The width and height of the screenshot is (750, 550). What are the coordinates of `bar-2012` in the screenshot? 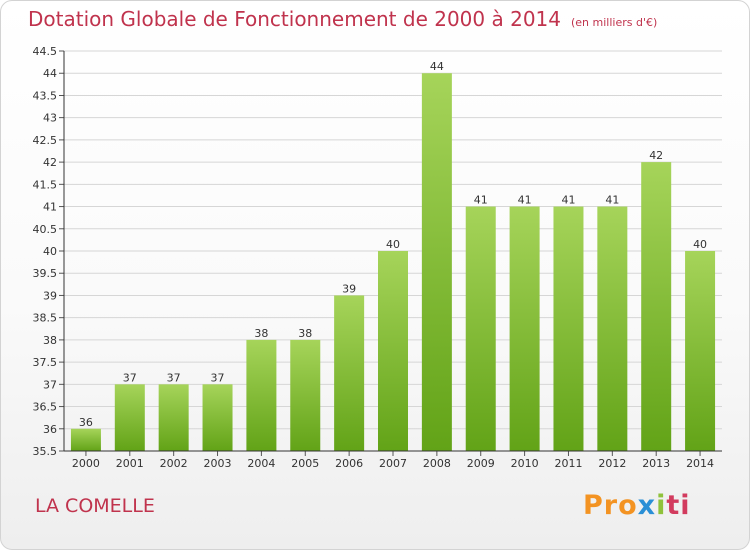 It's located at (612, 328).